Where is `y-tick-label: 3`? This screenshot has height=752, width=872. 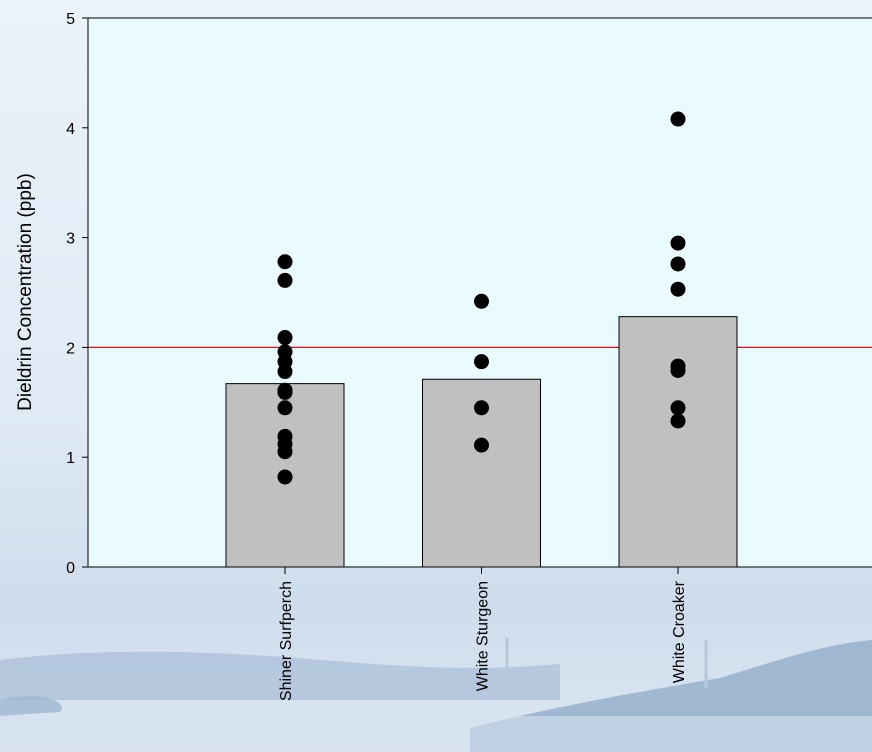 y-tick-label: 3 is located at coordinates (70, 239).